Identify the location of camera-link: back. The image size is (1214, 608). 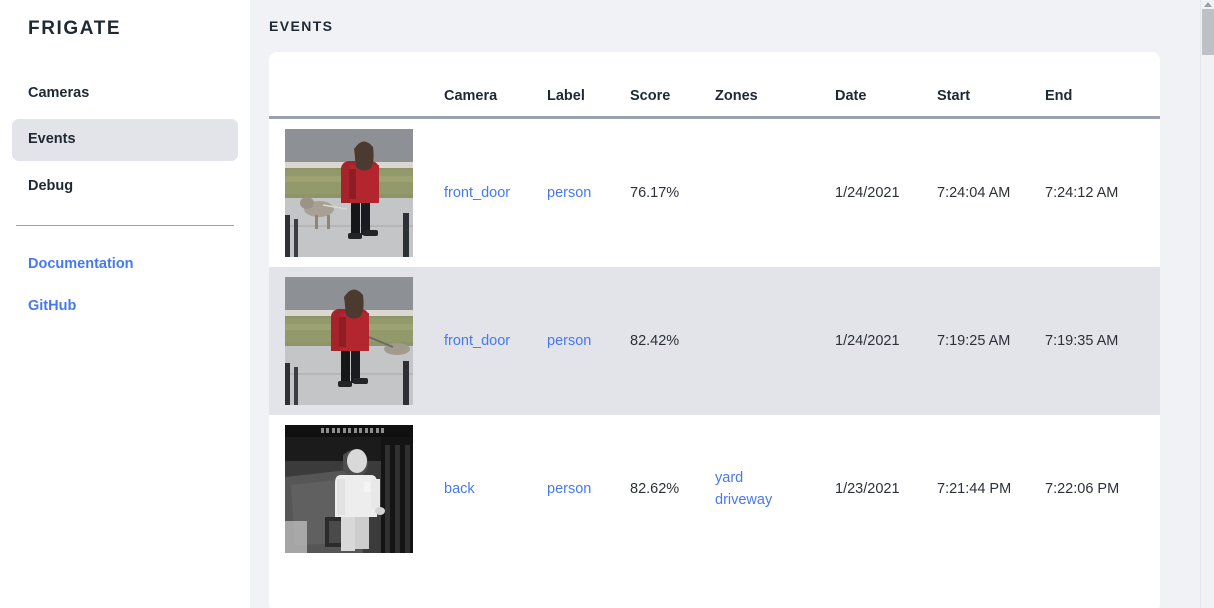
(459, 488).